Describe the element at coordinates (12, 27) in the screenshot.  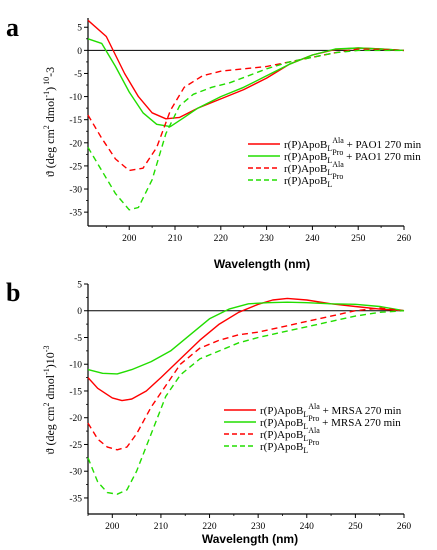
I see `panel-label: a` at that location.